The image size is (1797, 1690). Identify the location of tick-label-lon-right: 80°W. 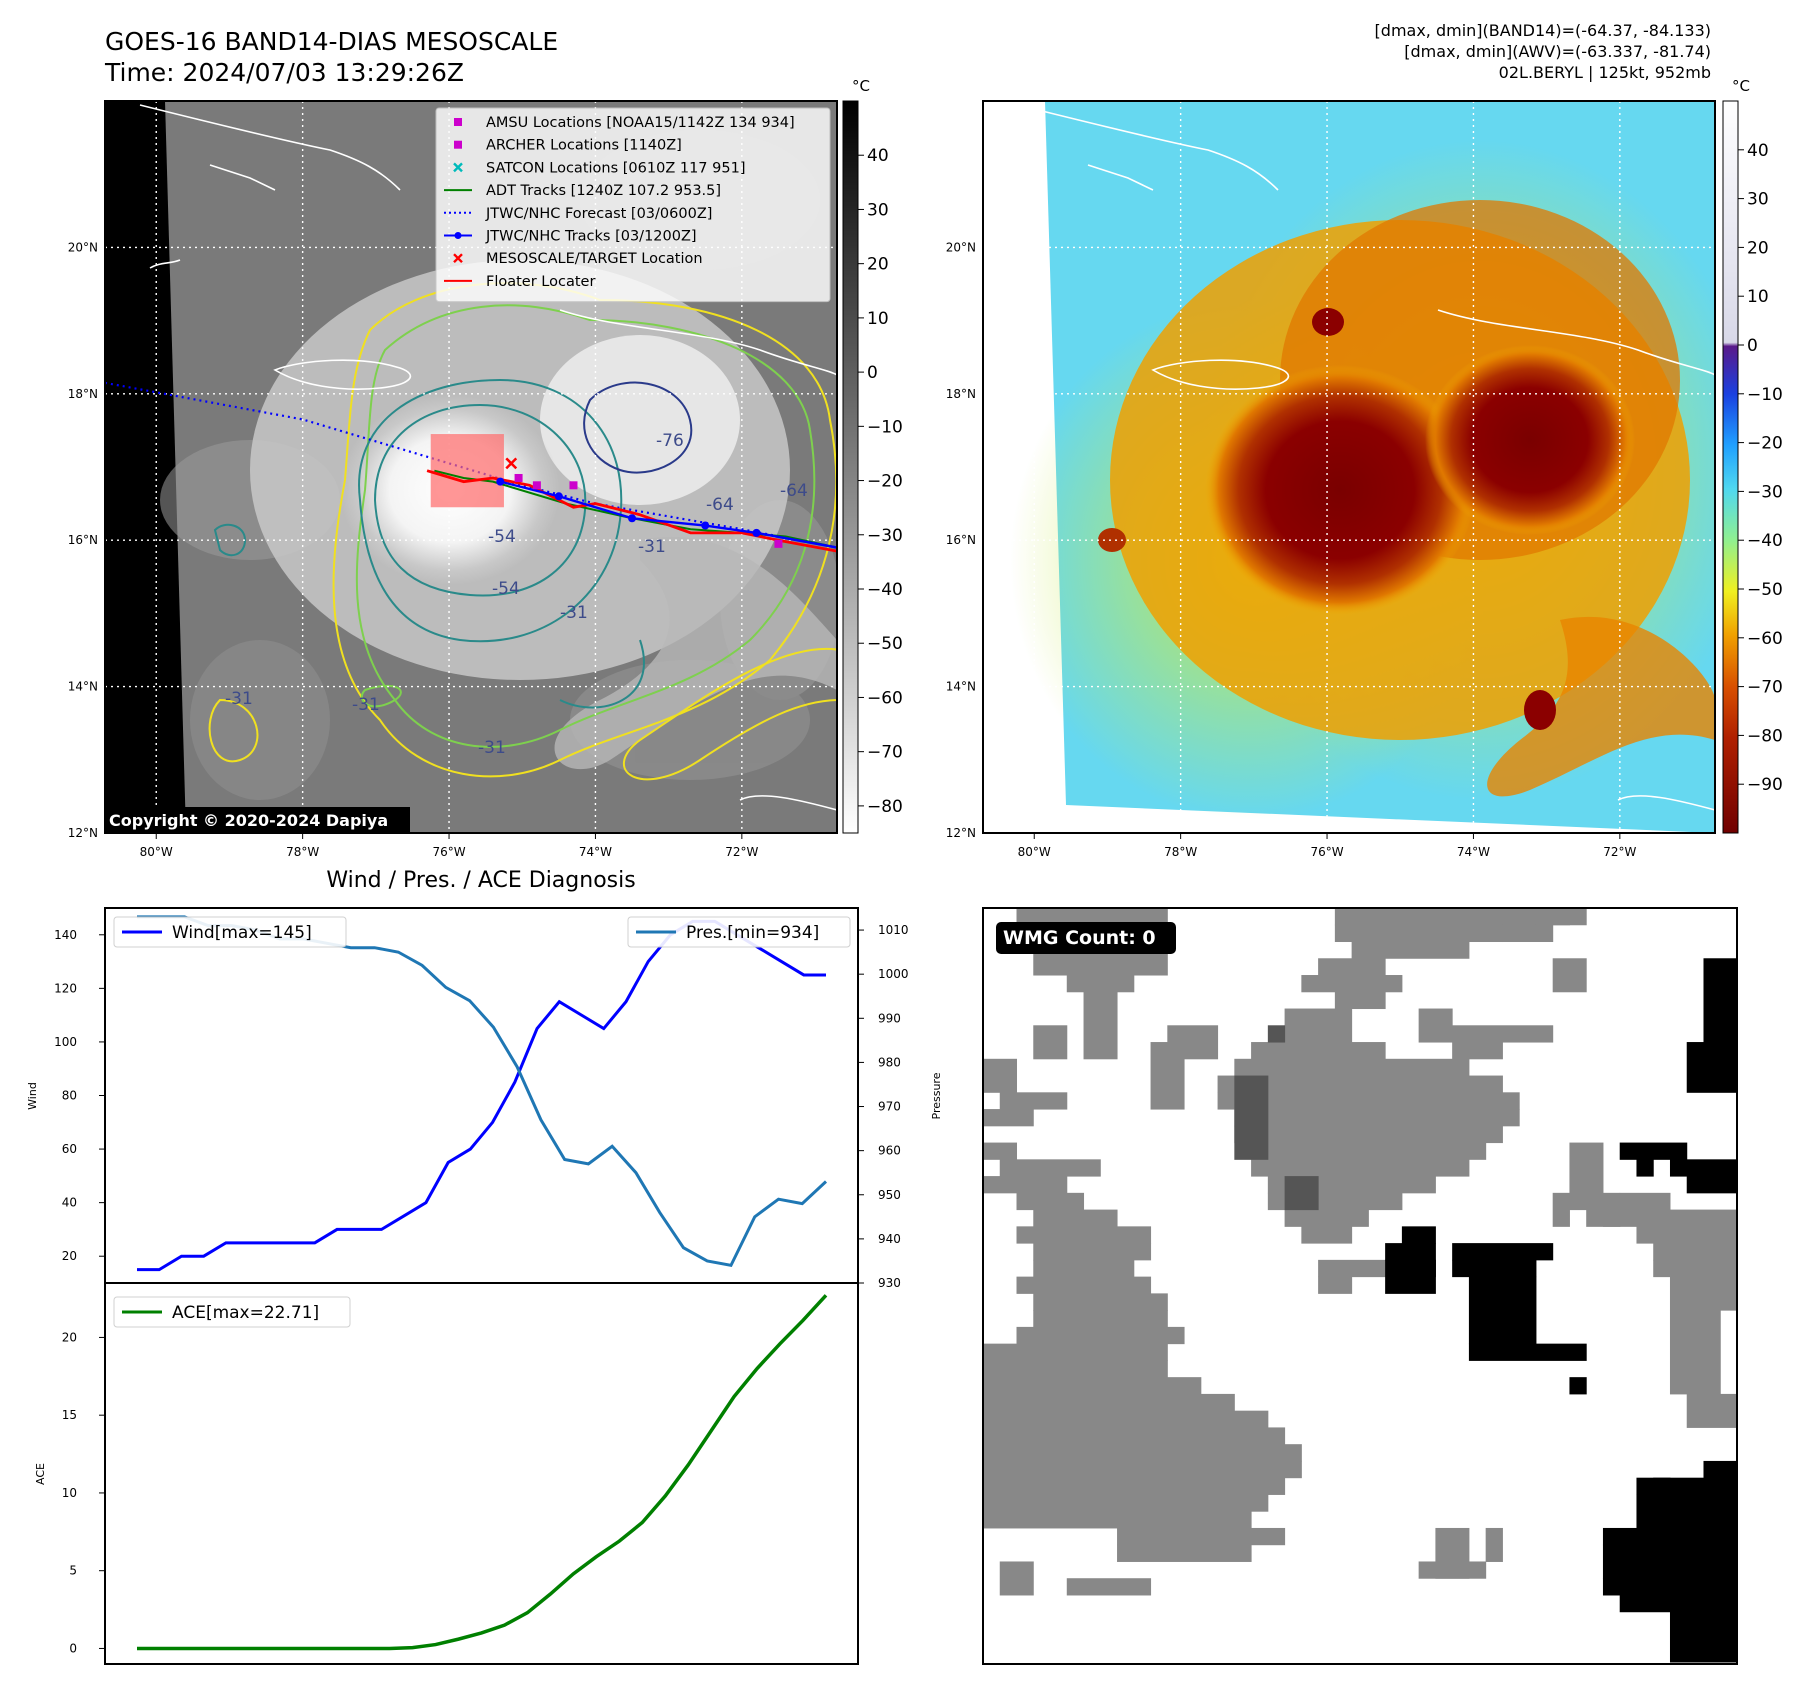
(1034, 852).